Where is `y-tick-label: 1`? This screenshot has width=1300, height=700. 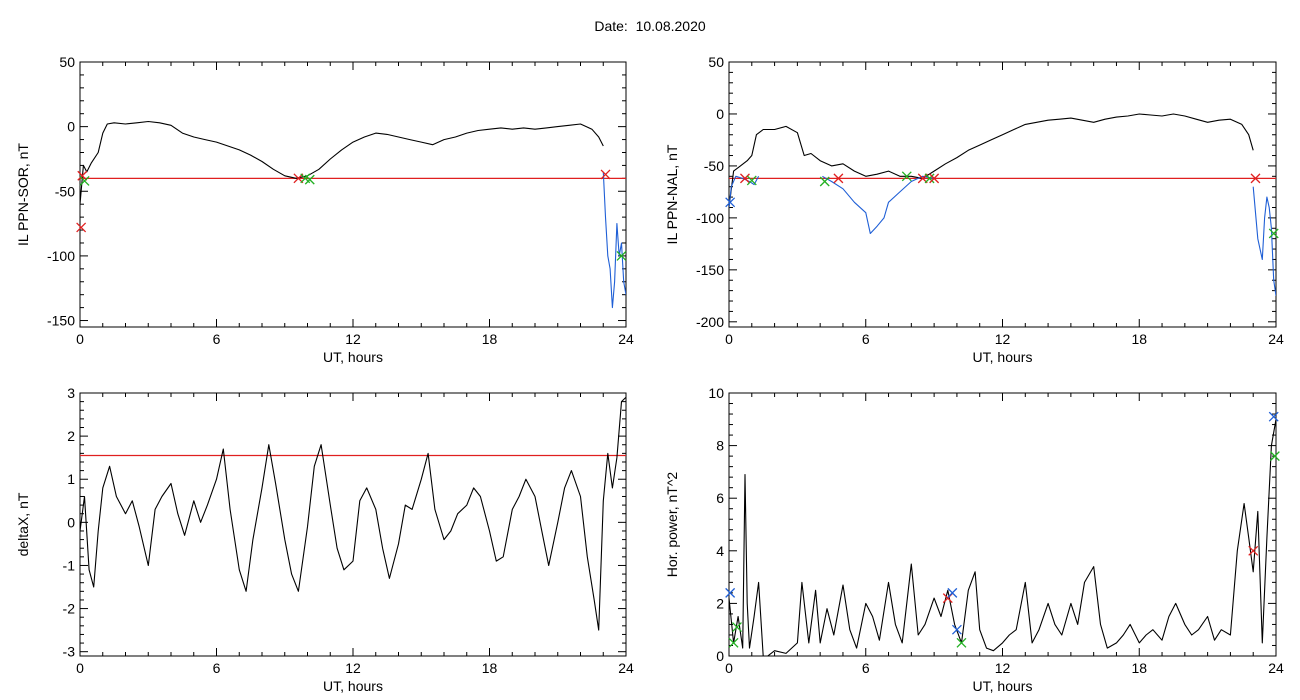 y-tick-label: 1 is located at coordinates (71, 479).